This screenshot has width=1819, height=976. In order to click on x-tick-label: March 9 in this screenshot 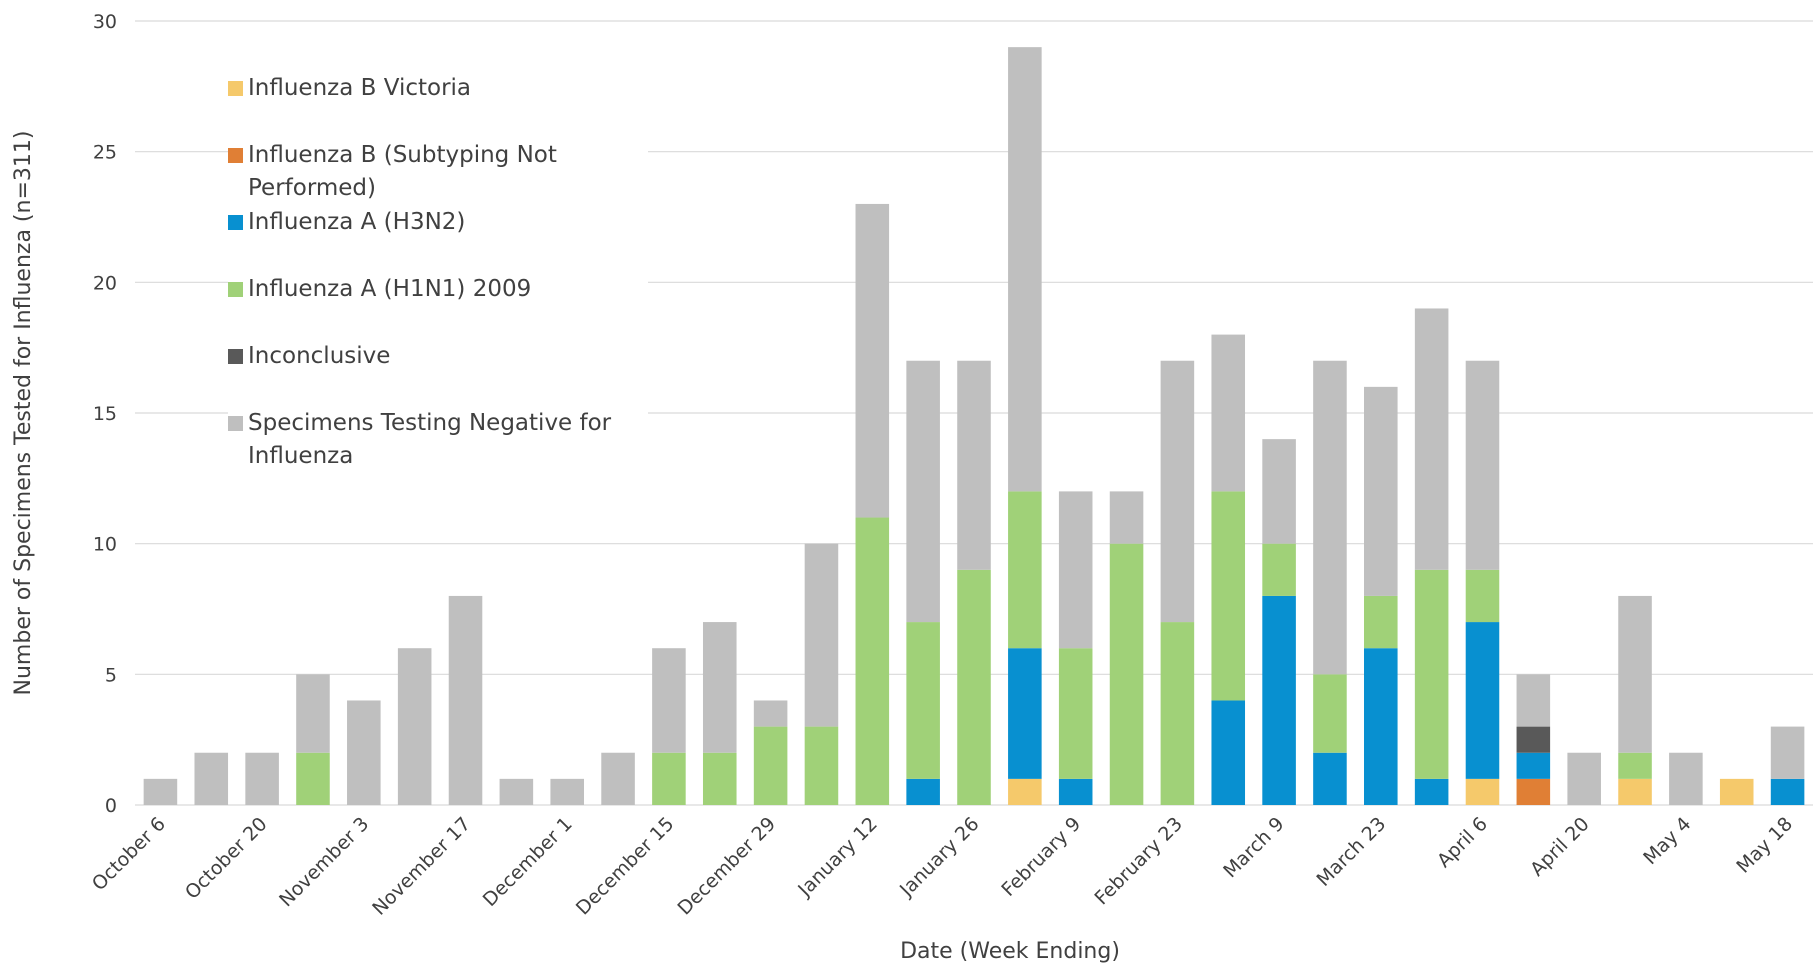, I will do `click(1253, 847)`.